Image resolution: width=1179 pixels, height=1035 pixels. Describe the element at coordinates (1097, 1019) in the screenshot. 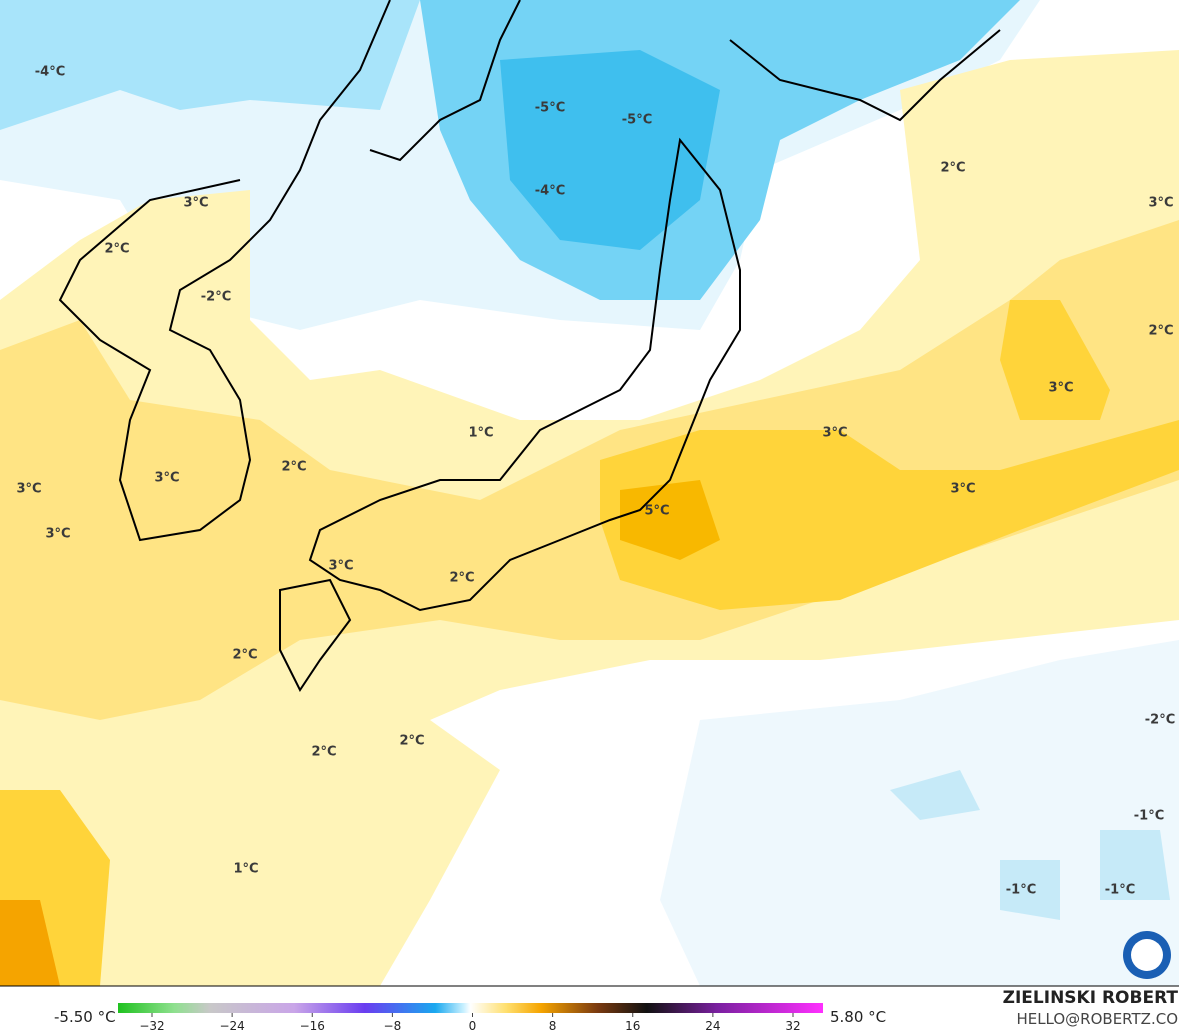

I see `credit-email: HELLO@ROBERTZ.CO` at that location.